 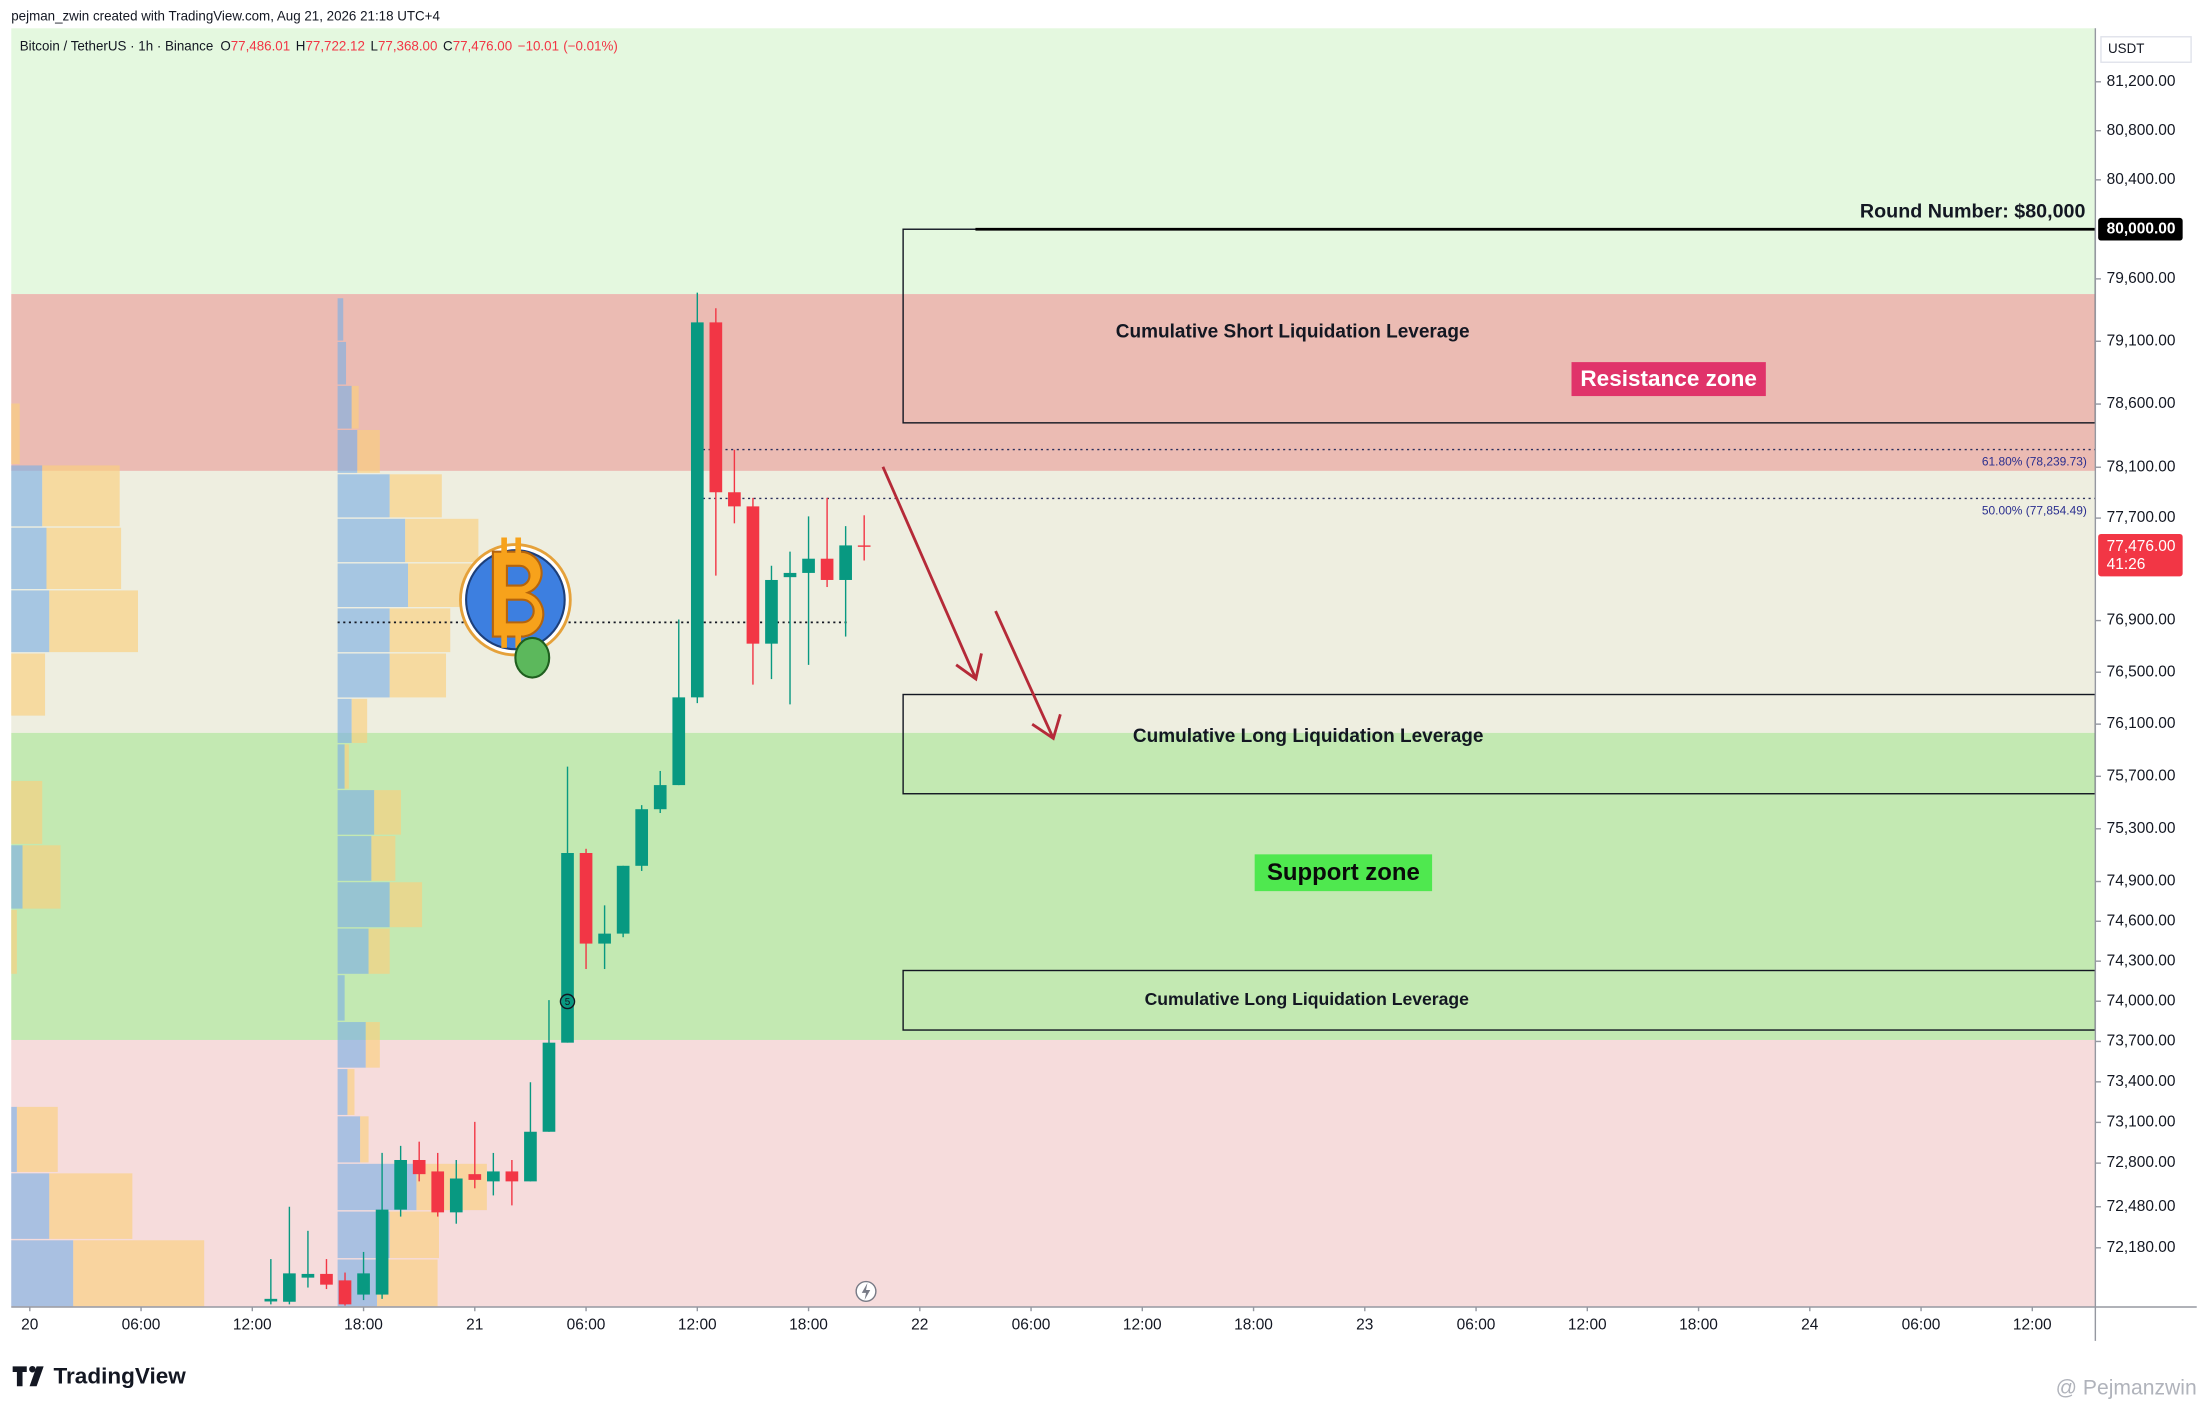 What do you see at coordinates (2141, 517) in the screenshot?
I see `y-tick-label: 77,700.00` at bounding box center [2141, 517].